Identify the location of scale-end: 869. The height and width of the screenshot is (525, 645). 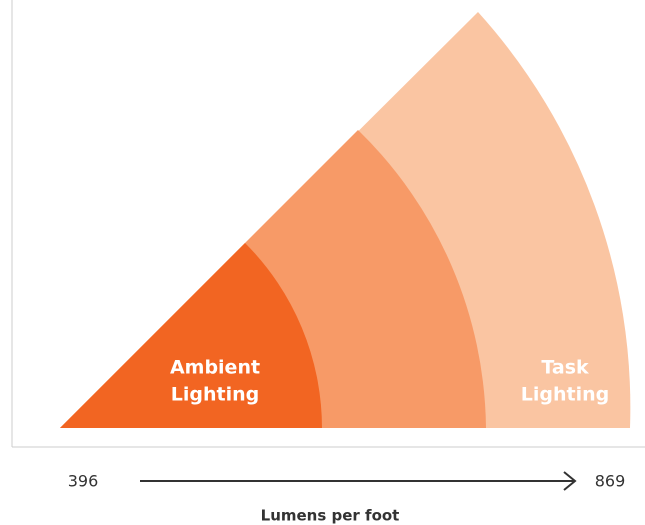
(610, 481).